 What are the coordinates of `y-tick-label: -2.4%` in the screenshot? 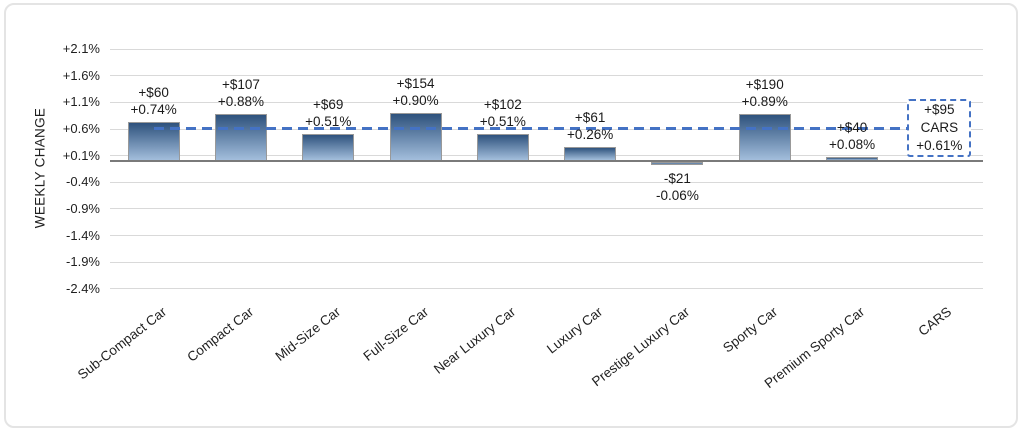 It's located at (83, 288).